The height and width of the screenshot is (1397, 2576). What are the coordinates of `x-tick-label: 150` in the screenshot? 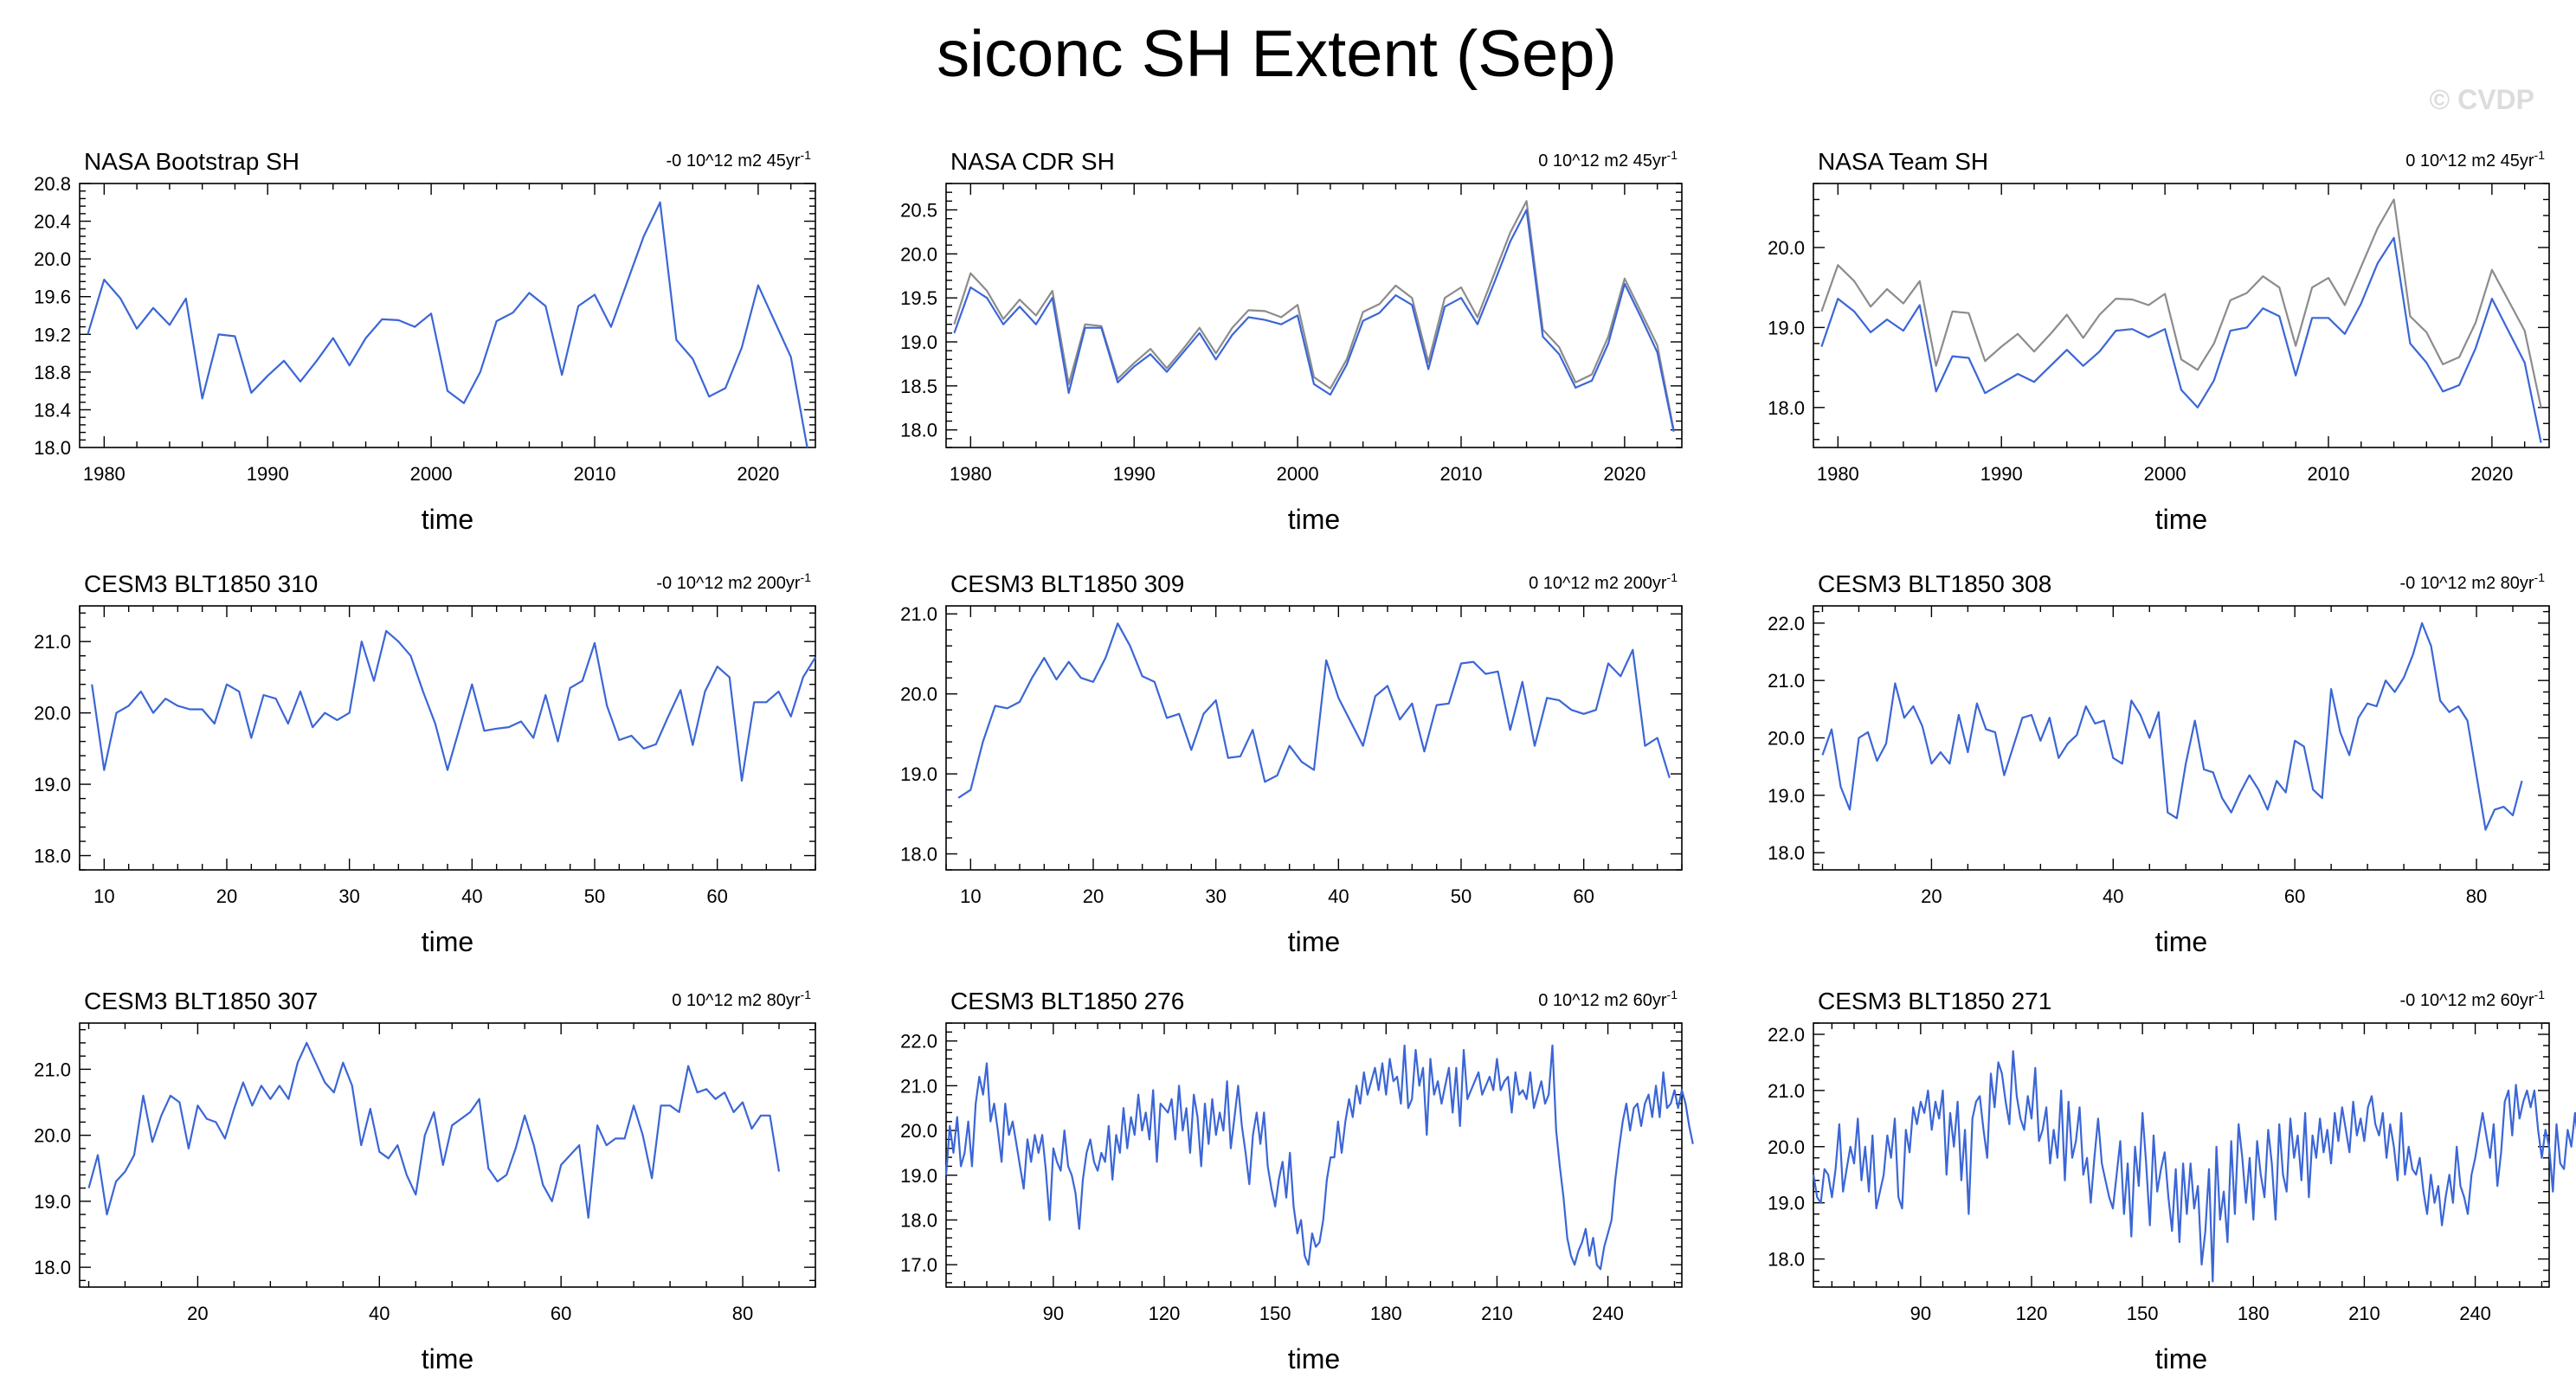 It's located at (2143, 1313).